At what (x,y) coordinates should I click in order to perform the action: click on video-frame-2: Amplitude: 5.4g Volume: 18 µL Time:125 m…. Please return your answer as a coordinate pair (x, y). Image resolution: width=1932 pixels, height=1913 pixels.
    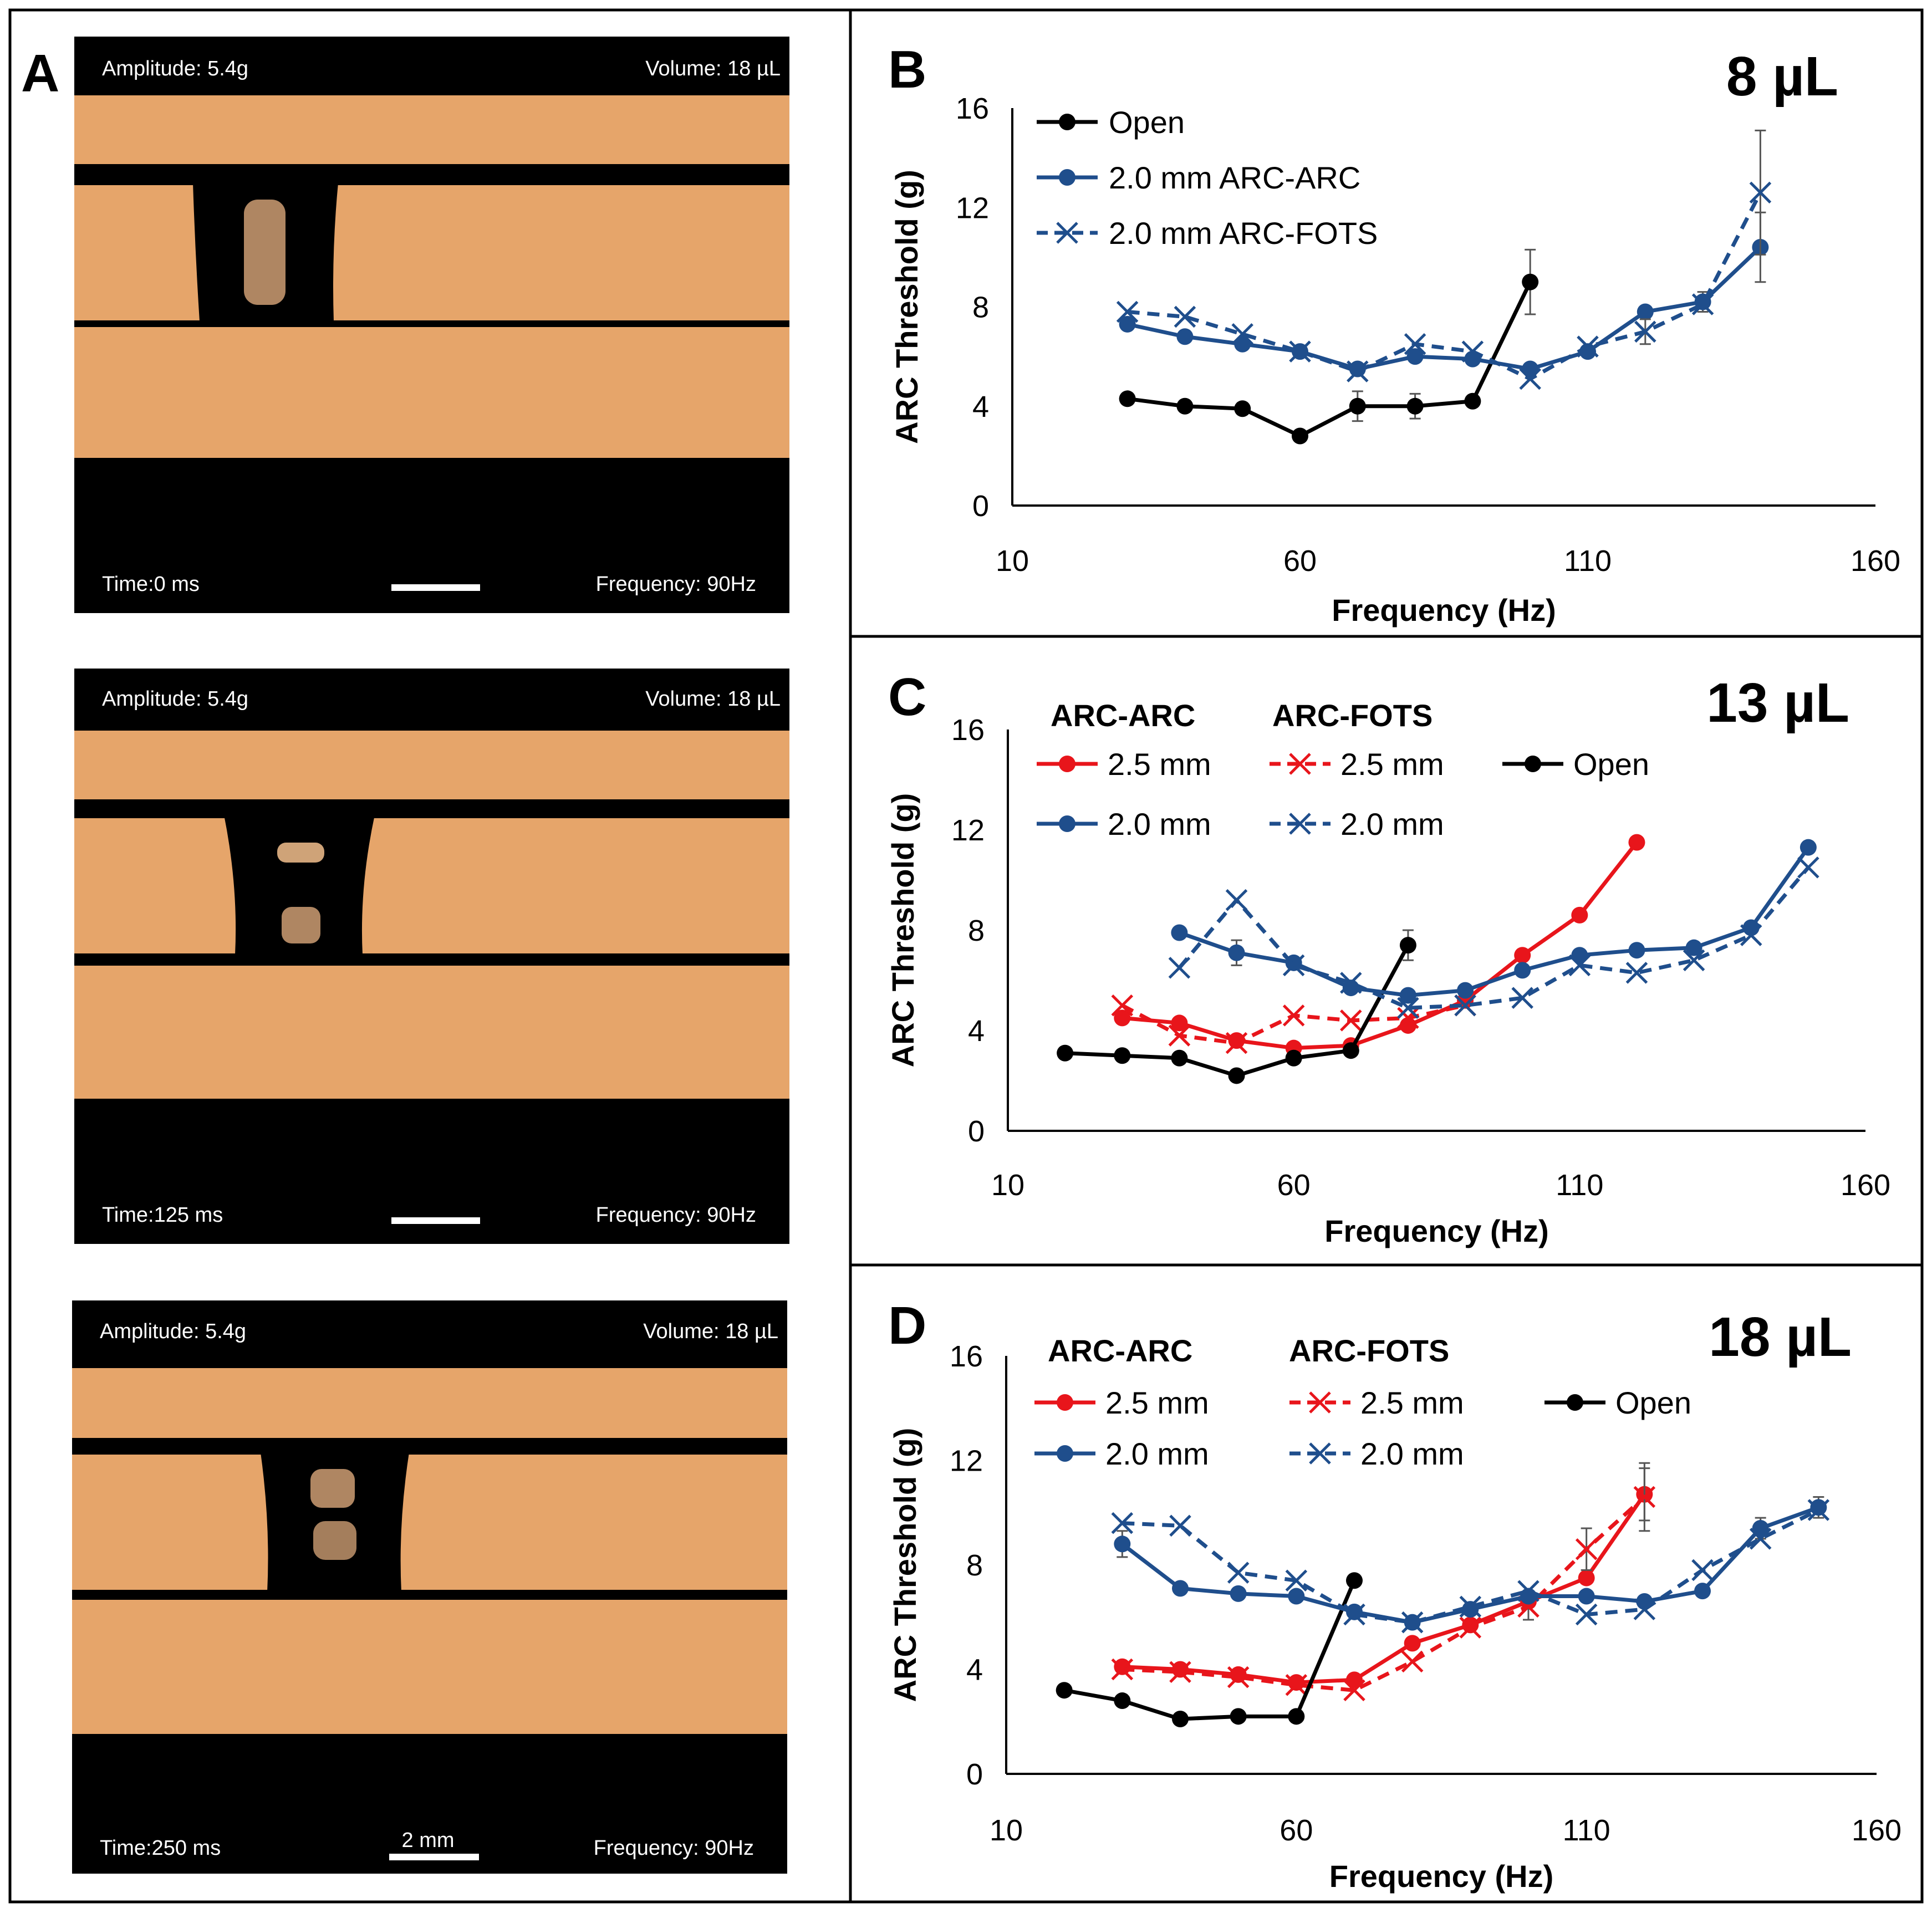
    Looking at the image, I should click on (431, 956).